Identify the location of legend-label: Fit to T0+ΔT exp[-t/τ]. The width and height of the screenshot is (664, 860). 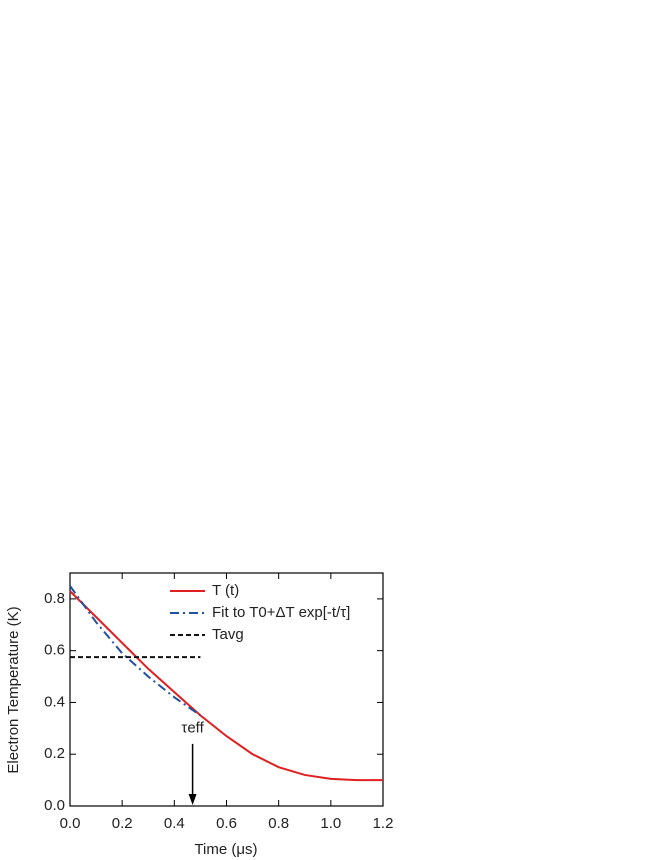
(281, 612).